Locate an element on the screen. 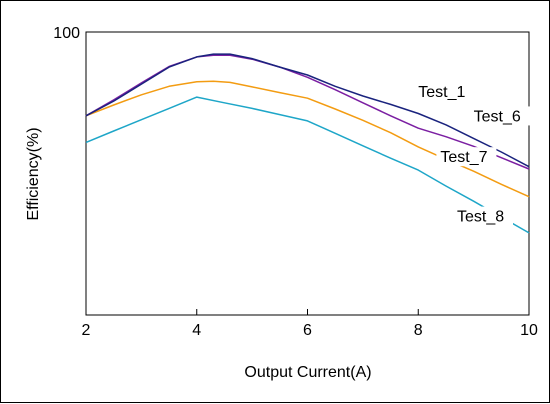 This screenshot has height=404, width=550. x-tick-label: 8 is located at coordinates (418, 330).